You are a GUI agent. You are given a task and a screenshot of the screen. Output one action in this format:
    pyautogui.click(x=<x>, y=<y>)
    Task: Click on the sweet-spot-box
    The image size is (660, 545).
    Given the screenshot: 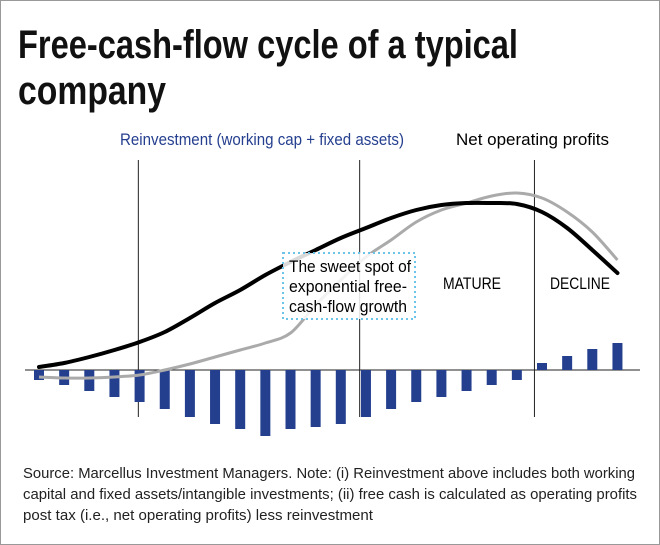 What is the action you would take?
    pyautogui.click(x=349, y=286)
    